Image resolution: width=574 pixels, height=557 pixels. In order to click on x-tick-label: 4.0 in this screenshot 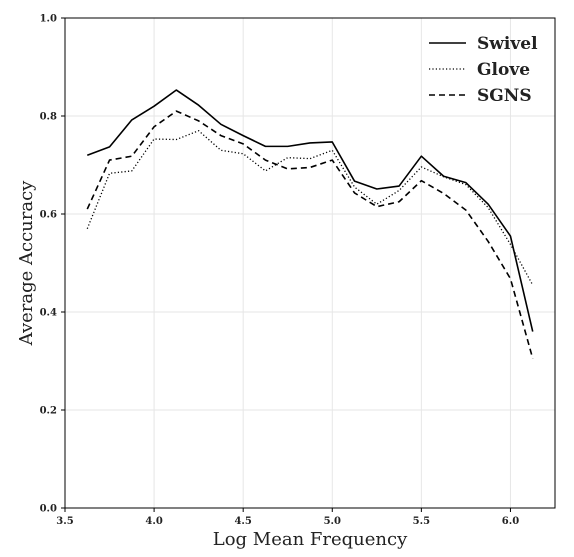, I will do `click(153, 521)`.